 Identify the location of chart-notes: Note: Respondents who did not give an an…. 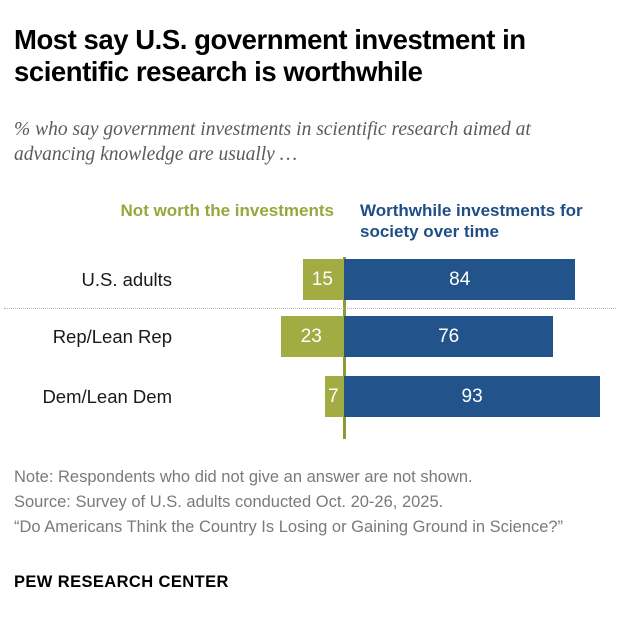
(312, 502).